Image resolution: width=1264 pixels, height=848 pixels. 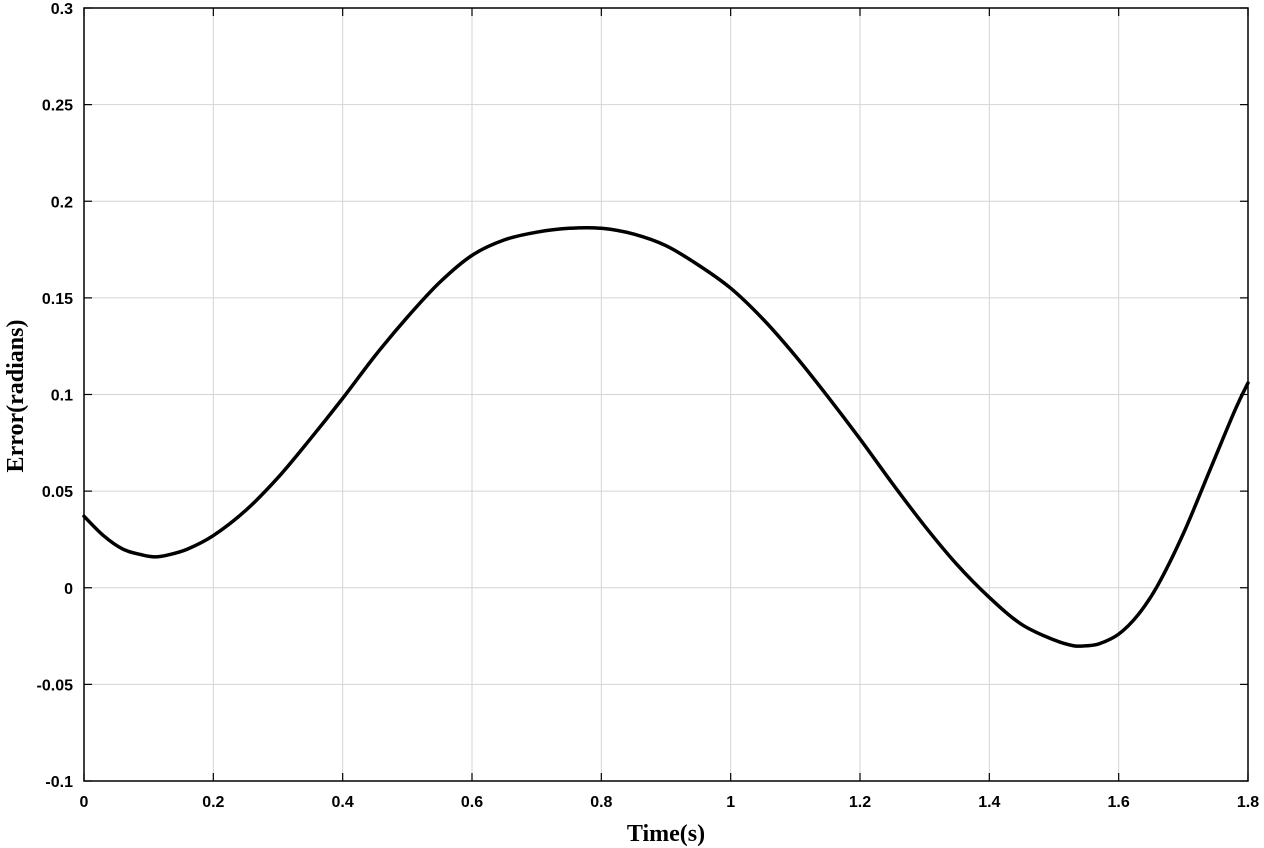 What do you see at coordinates (666, 834) in the screenshot?
I see `x-axis-label: Time(s)` at bounding box center [666, 834].